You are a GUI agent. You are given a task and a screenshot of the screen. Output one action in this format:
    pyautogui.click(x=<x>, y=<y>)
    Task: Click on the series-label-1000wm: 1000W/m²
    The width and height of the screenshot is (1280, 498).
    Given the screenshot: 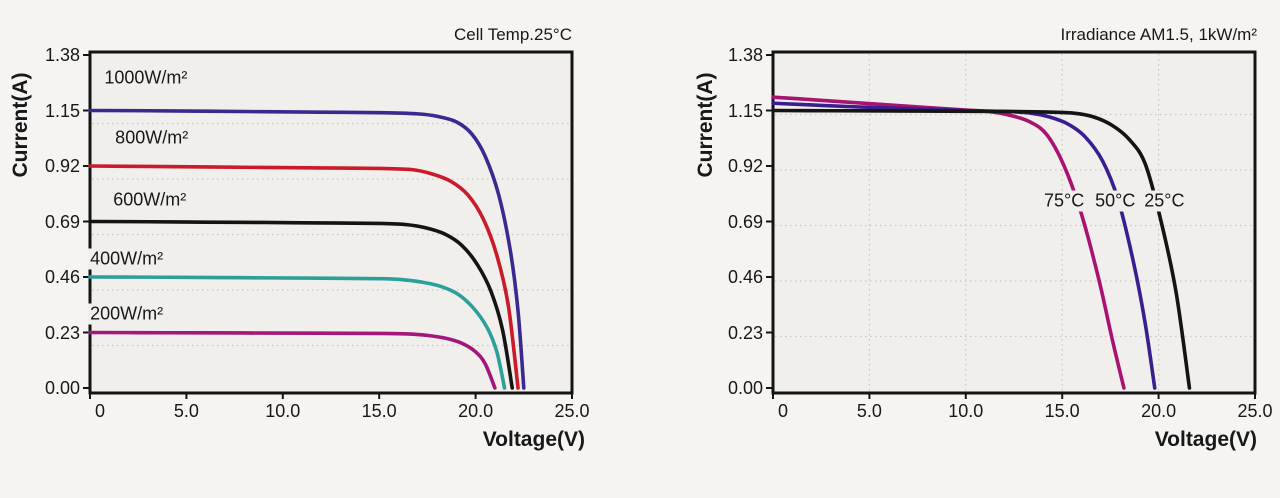 What is the action you would take?
    pyautogui.click(x=146, y=78)
    